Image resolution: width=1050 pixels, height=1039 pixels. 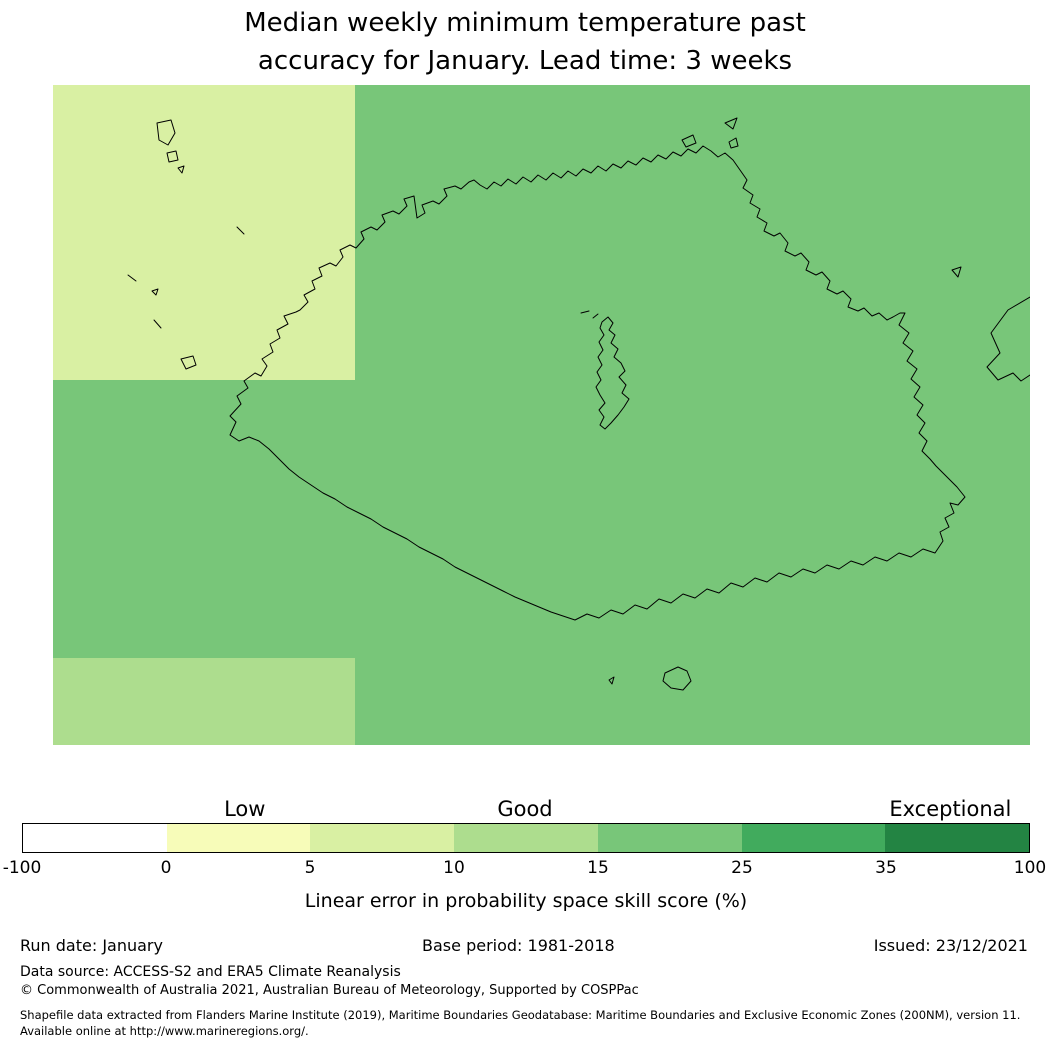 I want to click on island-northwest-small, so click(x=172, y=156).